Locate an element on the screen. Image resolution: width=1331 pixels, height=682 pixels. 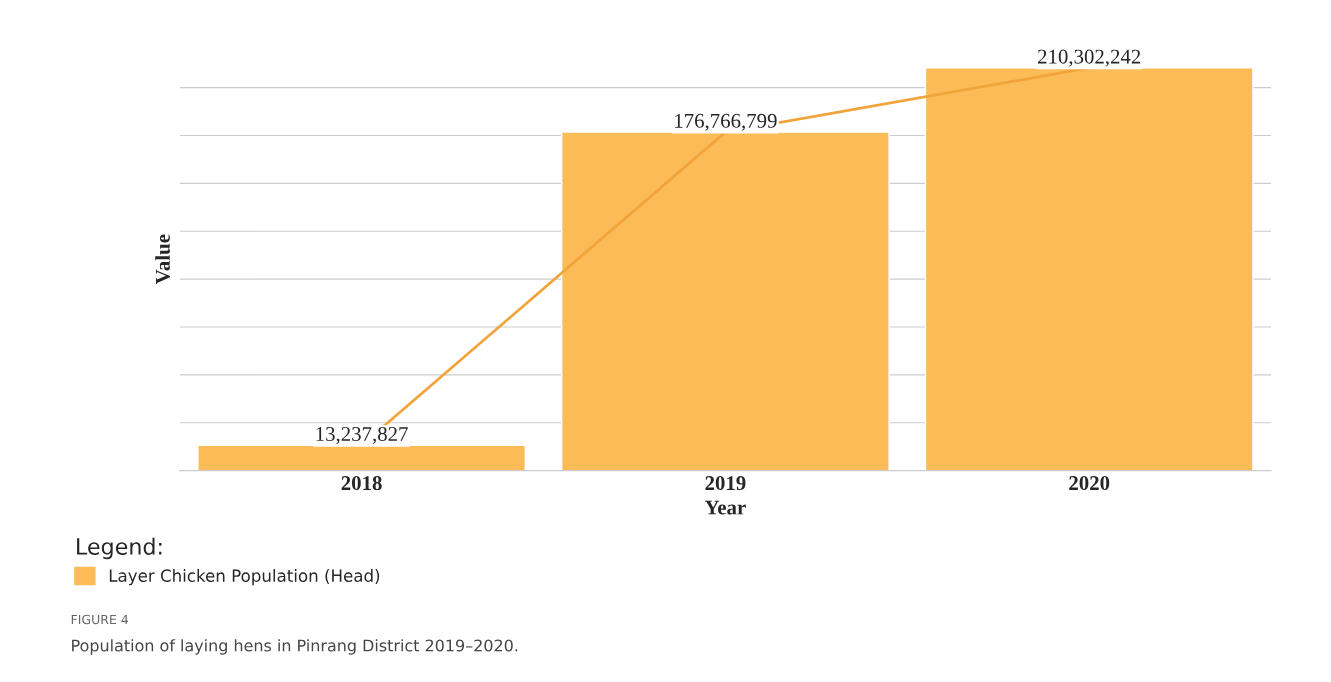
x-tick-label: 2019 is located at coordinates (725, 483).